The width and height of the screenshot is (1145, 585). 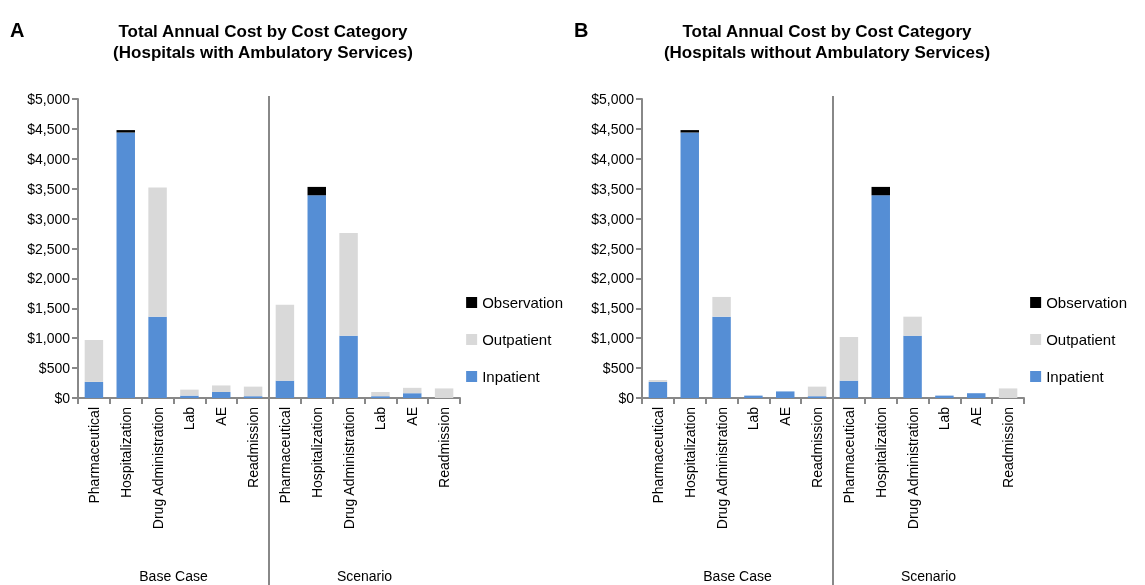 What do you see at coordinates (263, 42) in the screenshot?
I see `chart-title: Total Annual Cost by Cost Category (Hospitals with Ambulatory Services)` at bounding box center [263, 42].